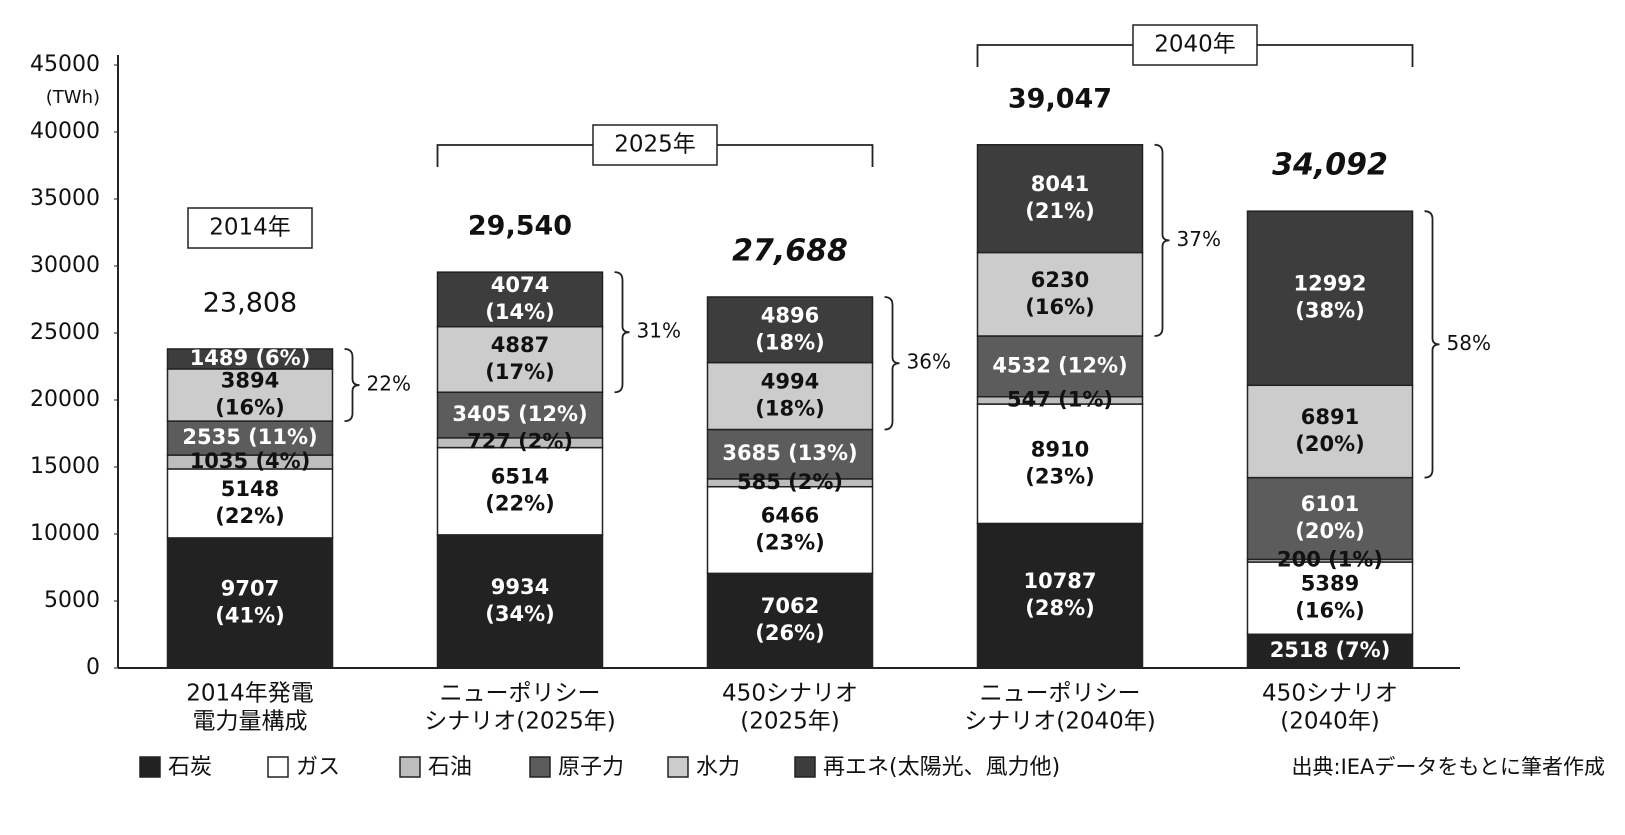 This screenshot has height=835, width=1625. Describe the element at coordinates (520, 442) in the screenshot. I see `value-label: 727 (2%)` at that location.